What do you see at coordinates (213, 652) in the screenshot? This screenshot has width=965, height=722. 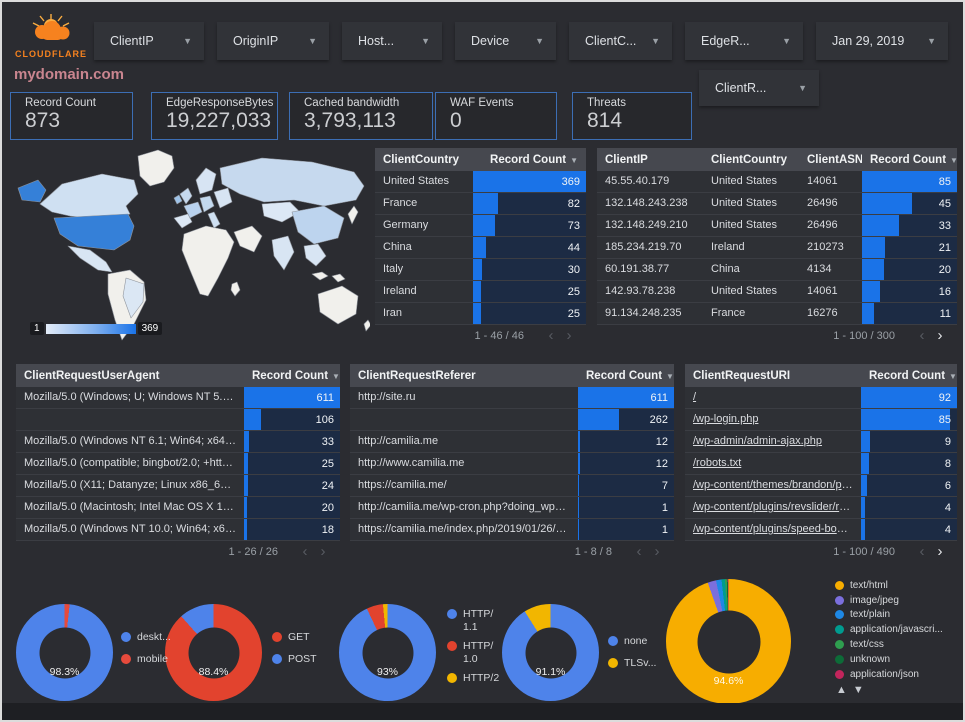 I see `donut-request-method: 88.4%` at bounding box center [213, 652].